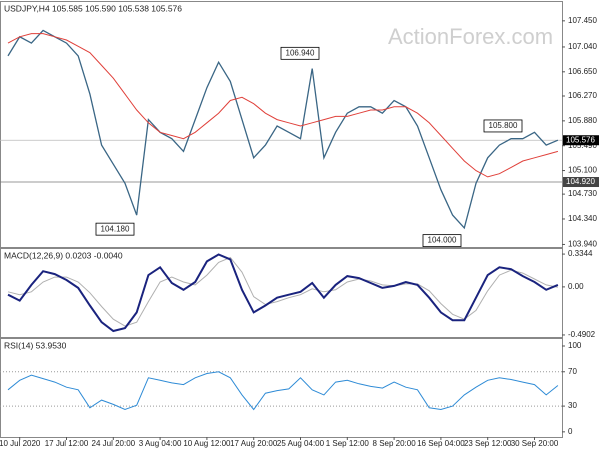 This screenshot has height=450, width=600. What do you see at coordinates (395, 443) in the screenshot?
I see `x-tick-label: 8 Sep 20:00` at bounding box center [395, 443].